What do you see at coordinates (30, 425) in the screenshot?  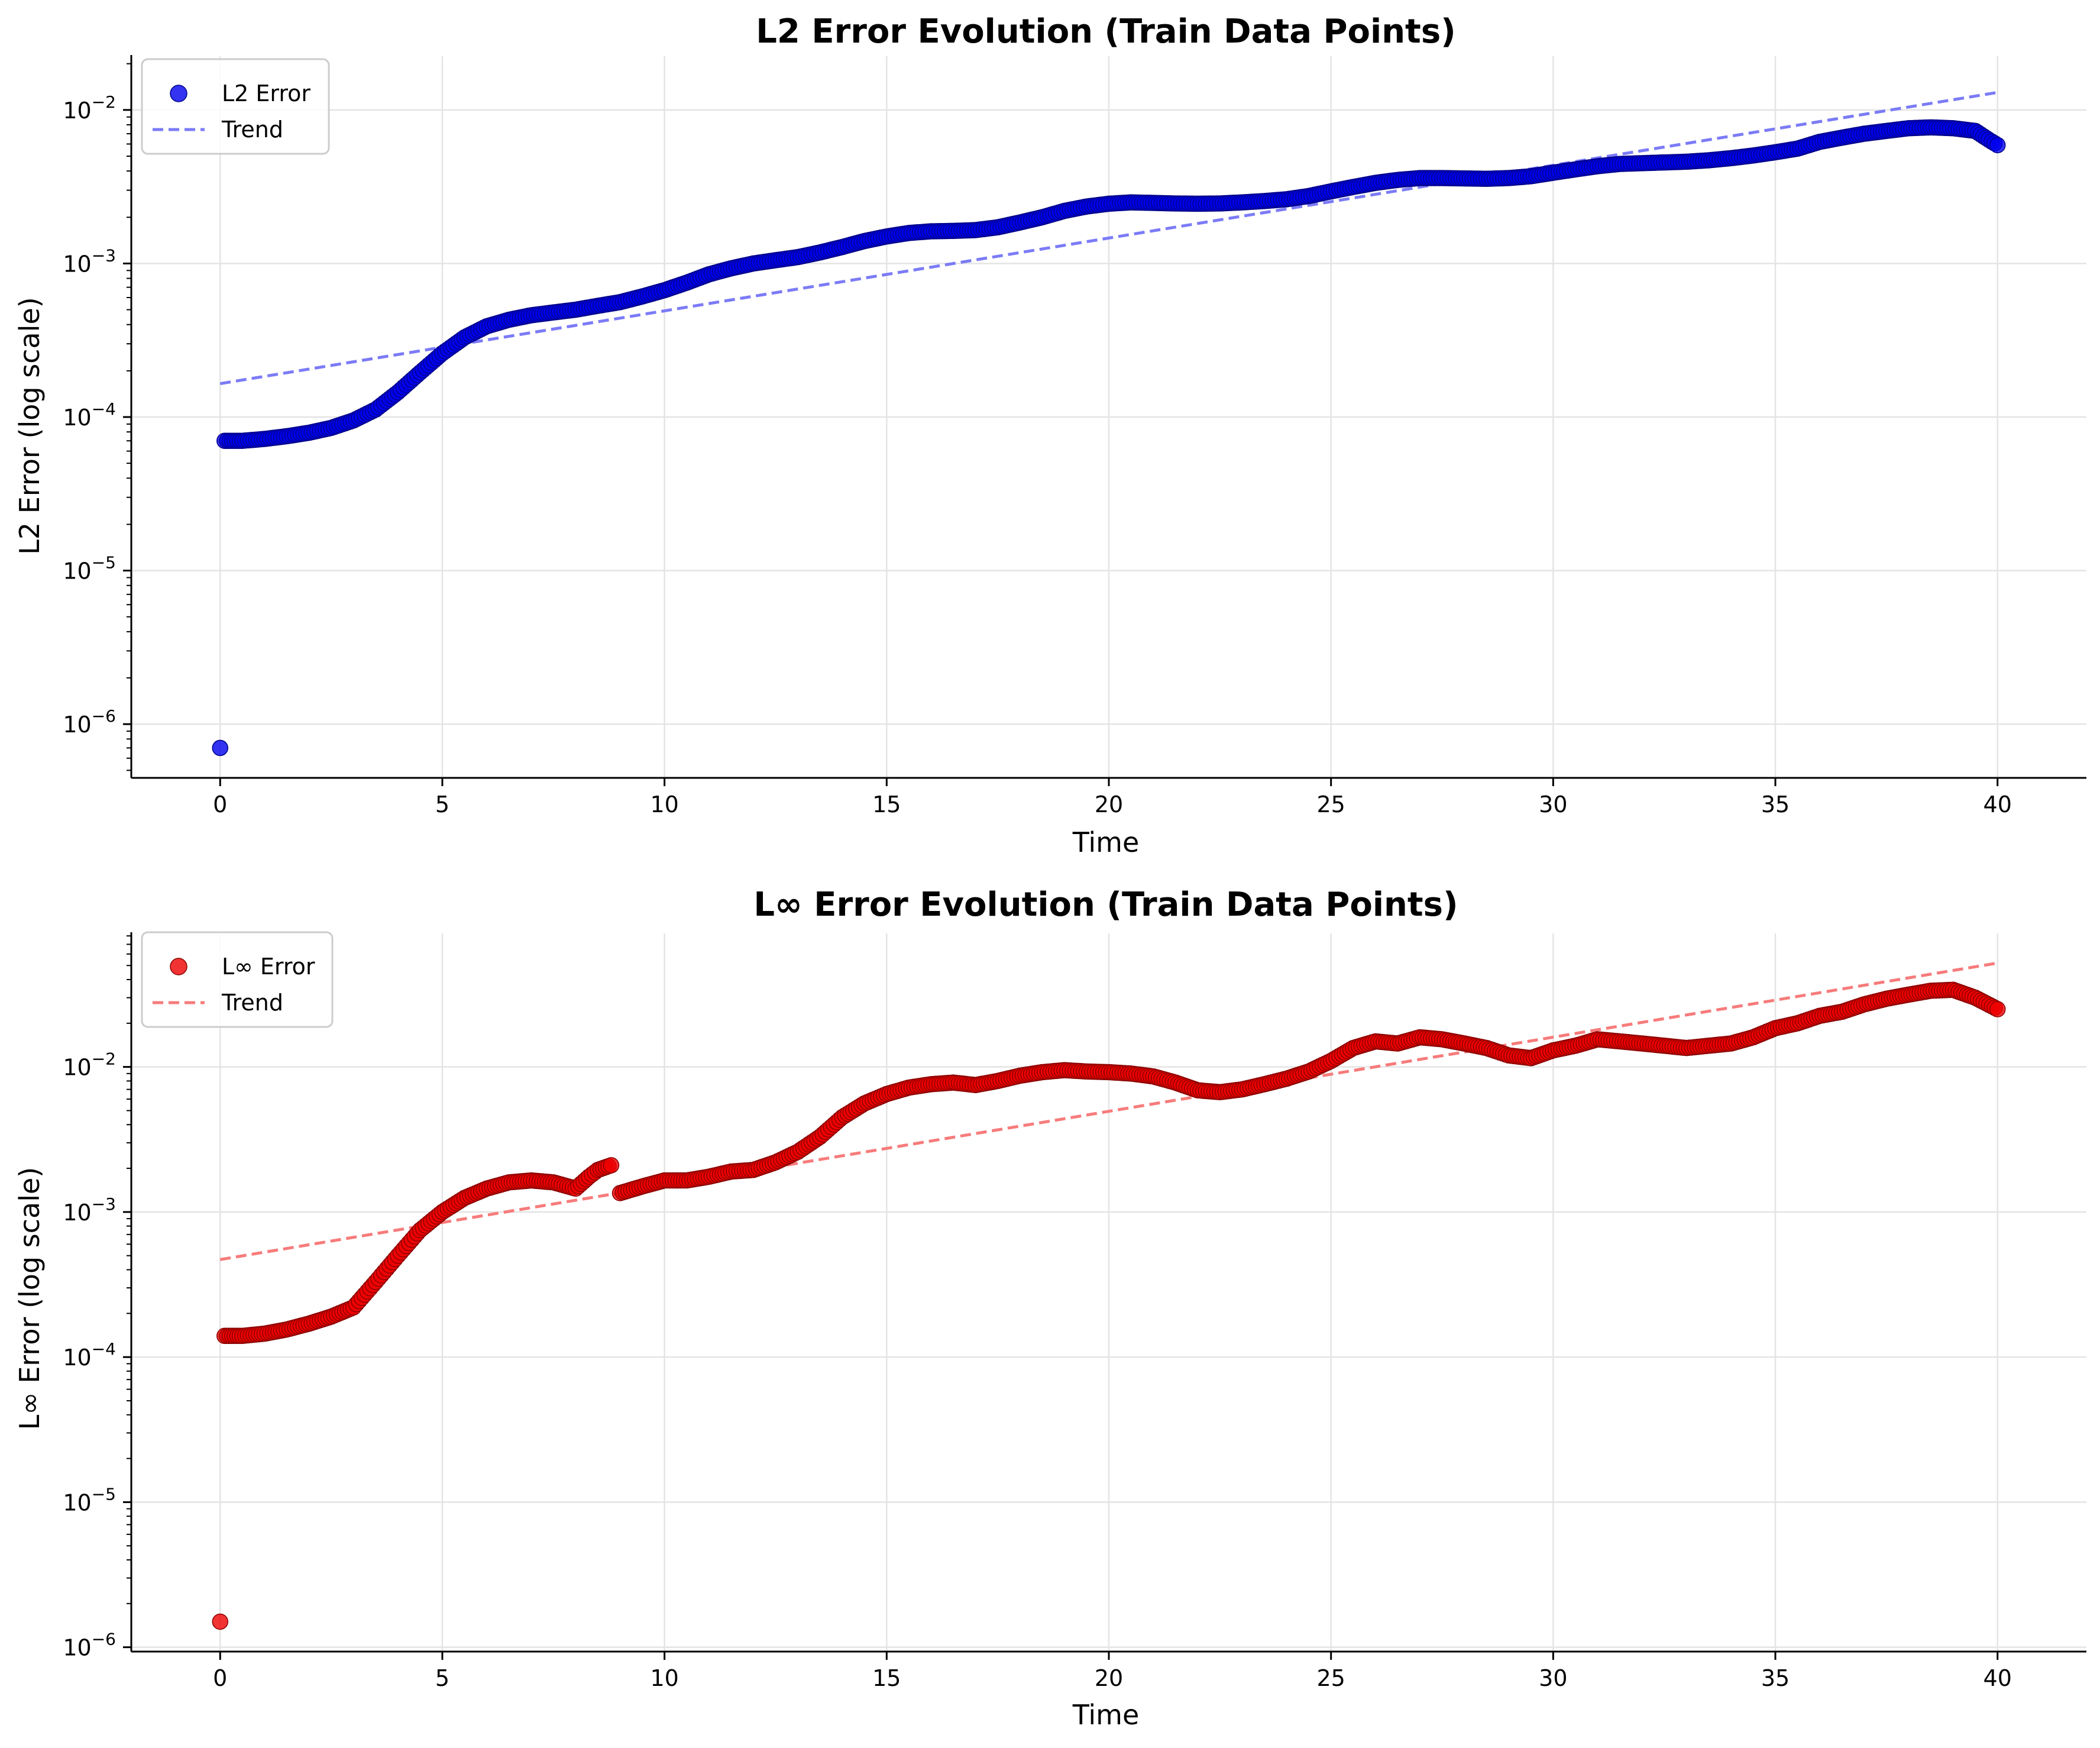 I see `y-axis-label: L2 Error (log scale)` at bounding box center [30, 425].